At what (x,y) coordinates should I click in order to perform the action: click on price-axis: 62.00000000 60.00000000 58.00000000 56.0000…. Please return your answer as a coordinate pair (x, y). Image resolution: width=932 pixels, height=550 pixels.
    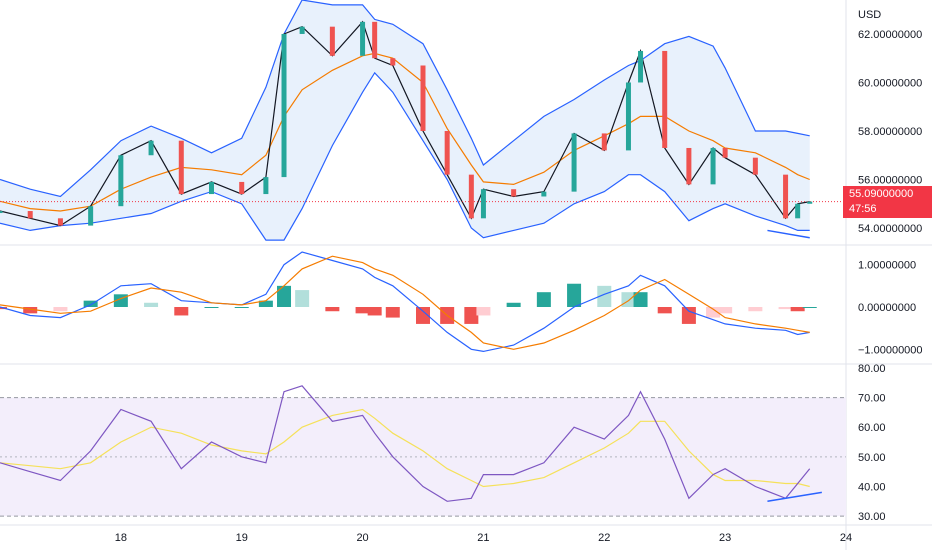
    Looking at the image, I should click on (890, 132).